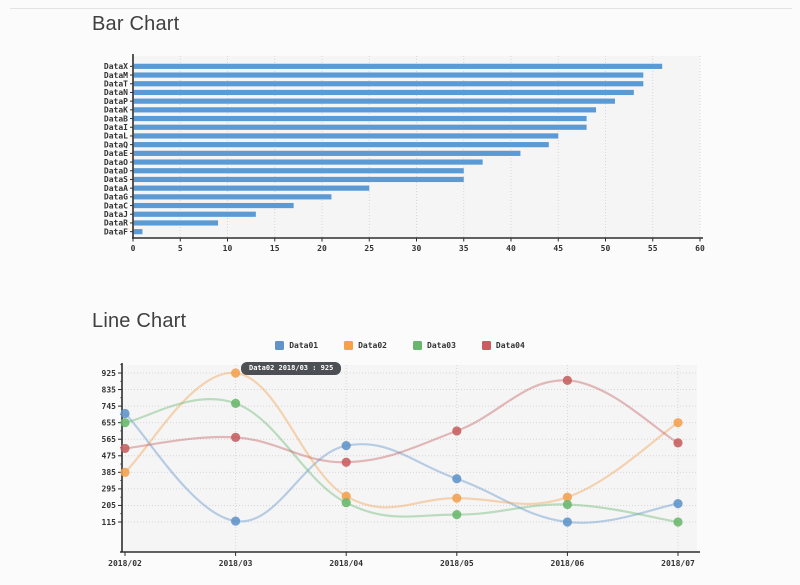 Image resolution: width=800 pixels, height=585 pixels. I want to click on category-label: DataL, so click(116, 136).